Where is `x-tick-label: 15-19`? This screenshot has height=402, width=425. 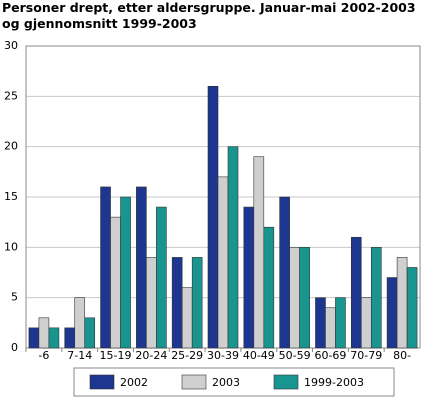 x-tick-label: 15-19 is located at coordinates (116, 355).